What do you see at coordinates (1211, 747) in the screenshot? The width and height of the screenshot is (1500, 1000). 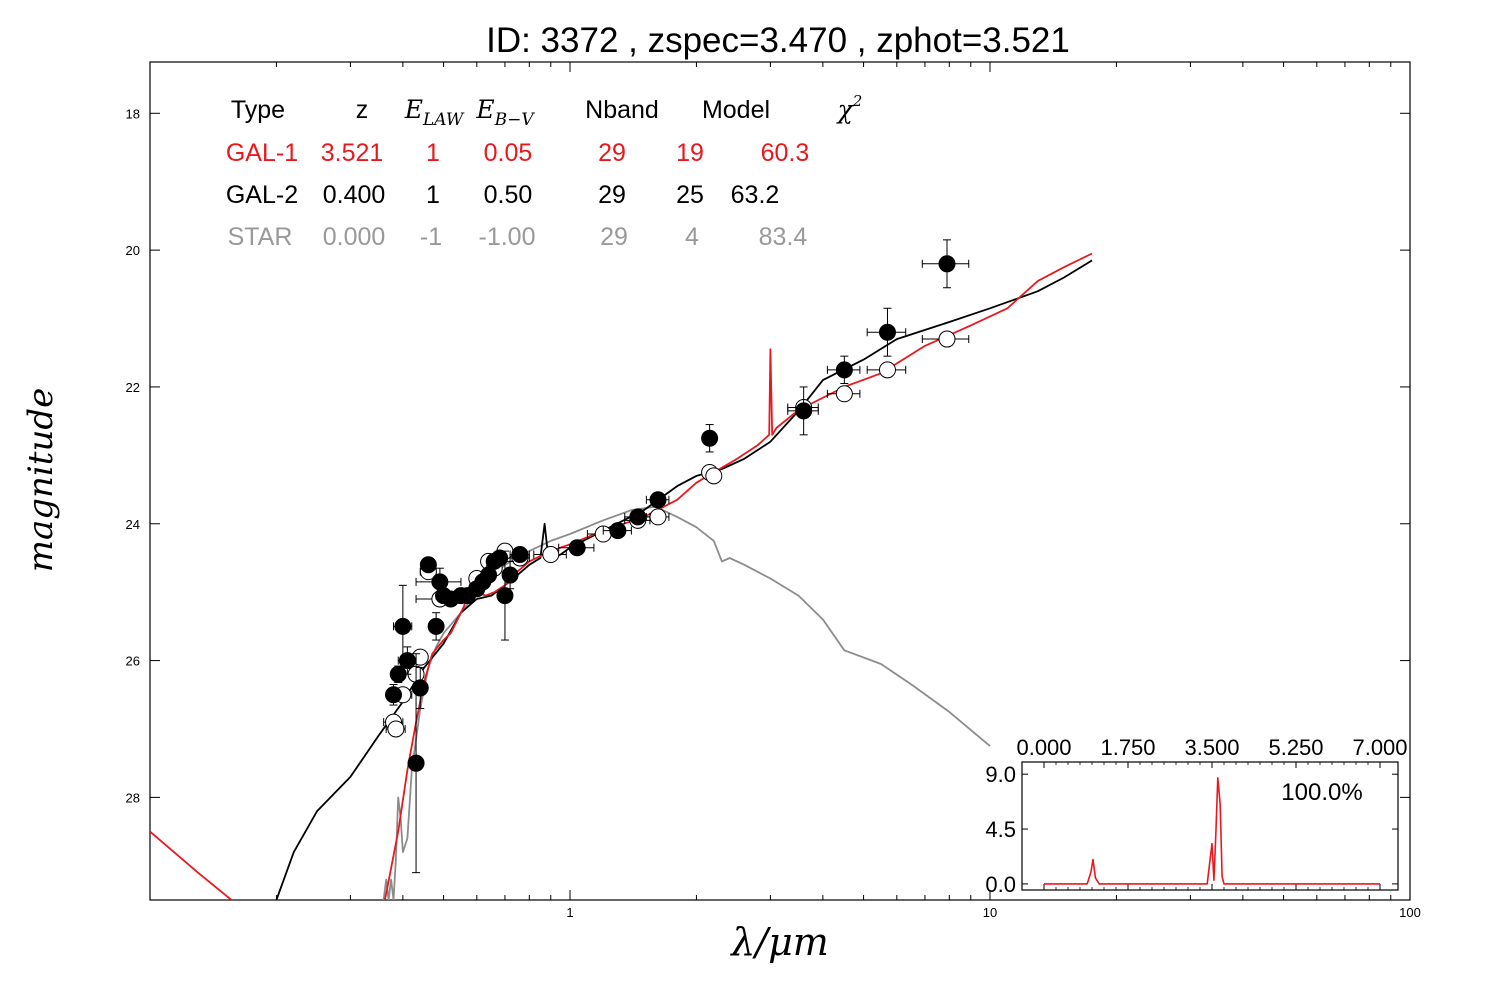 I see `inset-x-tick-label: 3.500` at bounding box center [1211, 747].